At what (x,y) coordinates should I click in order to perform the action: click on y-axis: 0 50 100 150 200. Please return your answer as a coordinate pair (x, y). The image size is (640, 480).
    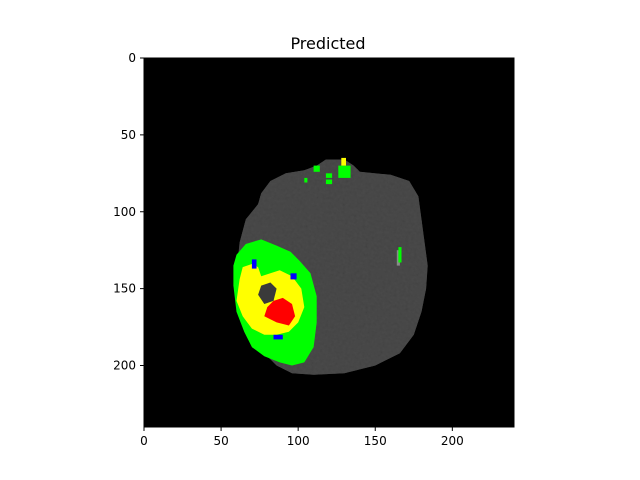
    Looking at the image, I should click on (128, 212).